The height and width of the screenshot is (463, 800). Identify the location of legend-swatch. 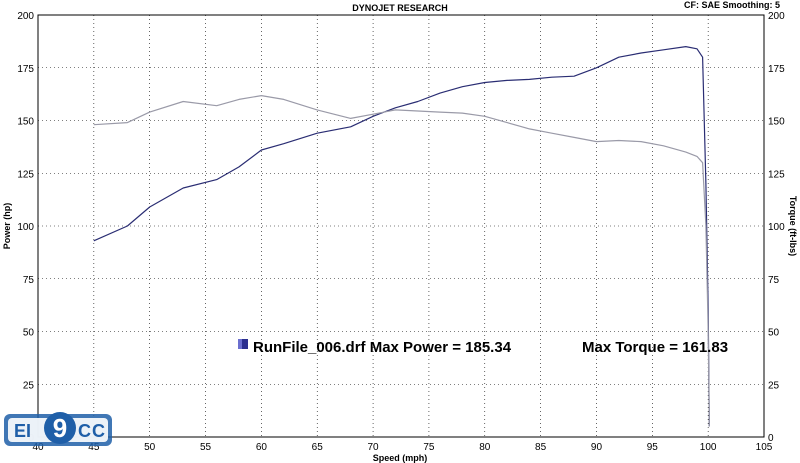
(243, 344).